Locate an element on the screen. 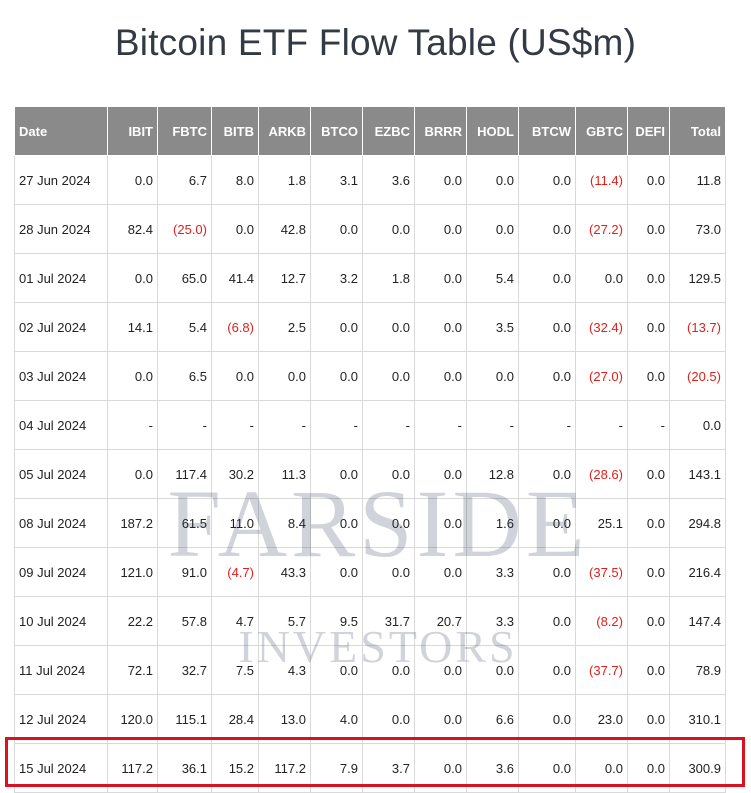 The height and width of the screenshot is (793, 751). column-header-date: Date is located at coordinates (61, 131).